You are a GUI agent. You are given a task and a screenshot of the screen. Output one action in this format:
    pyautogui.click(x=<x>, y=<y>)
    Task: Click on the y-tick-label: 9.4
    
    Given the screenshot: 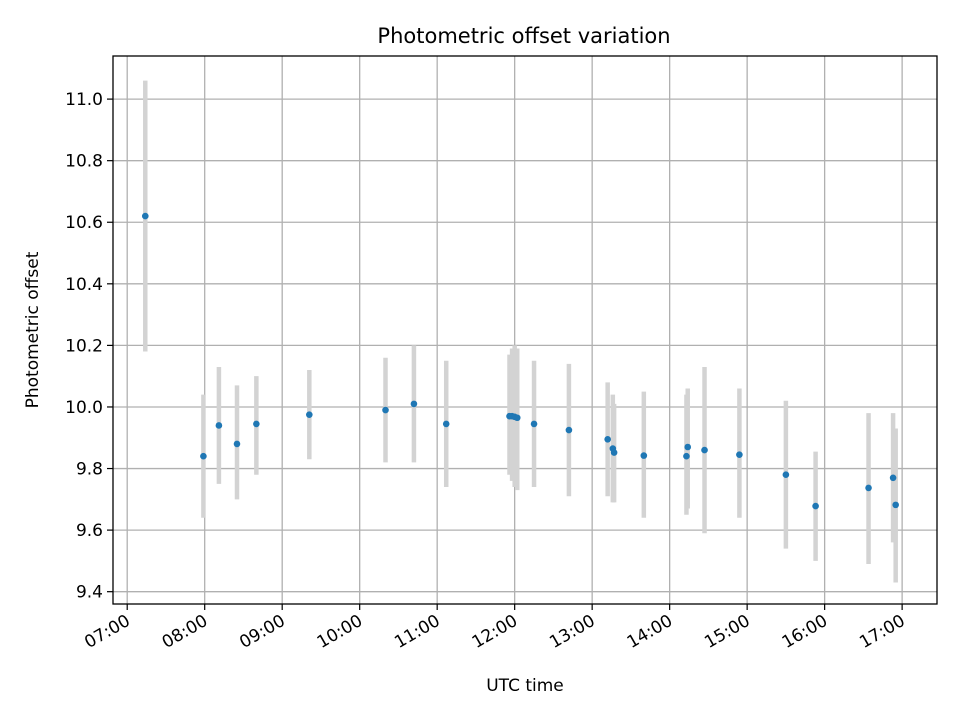 What is the action you would take?
    pyautogui.click(x=89, y=593)
    